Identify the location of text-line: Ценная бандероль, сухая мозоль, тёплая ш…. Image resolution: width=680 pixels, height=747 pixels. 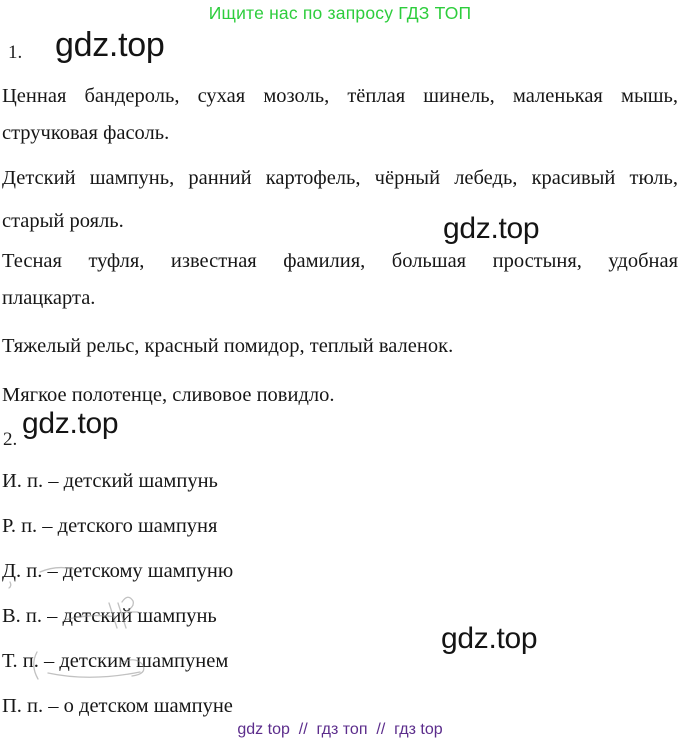
(340, 96).